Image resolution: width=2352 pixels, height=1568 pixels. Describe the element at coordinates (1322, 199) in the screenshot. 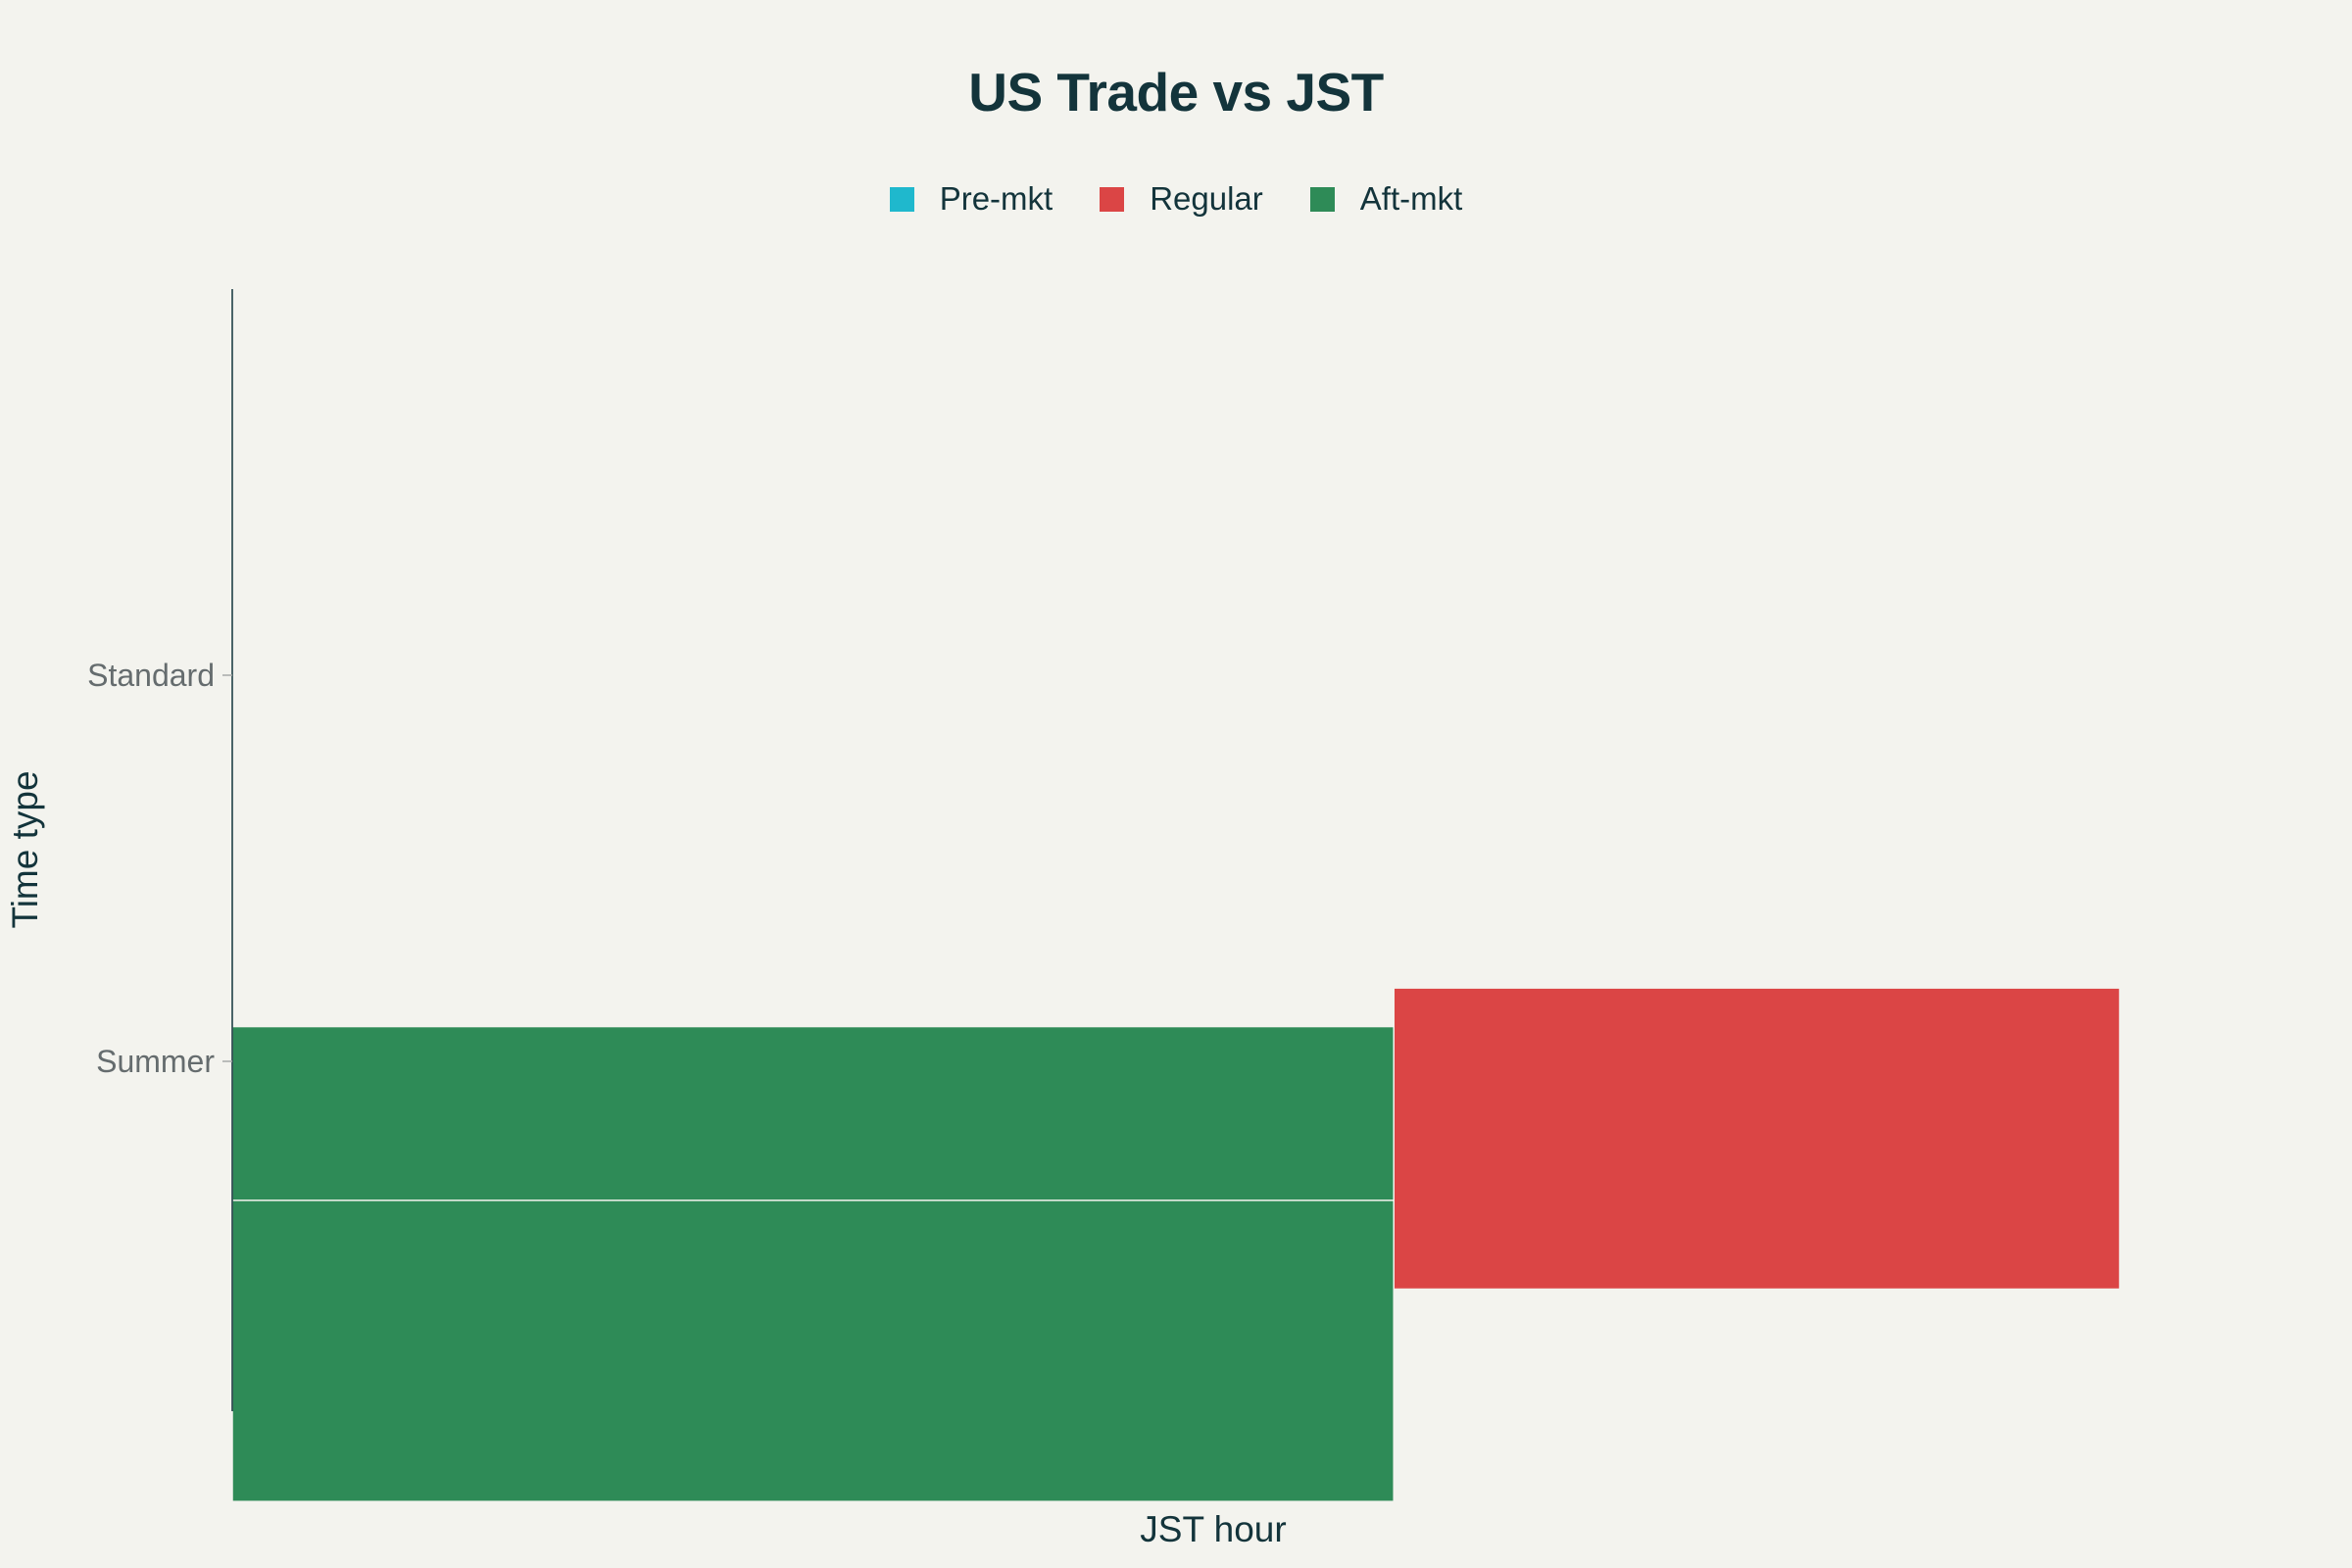

I see `legend-swatch-aft-mkt` at that location.